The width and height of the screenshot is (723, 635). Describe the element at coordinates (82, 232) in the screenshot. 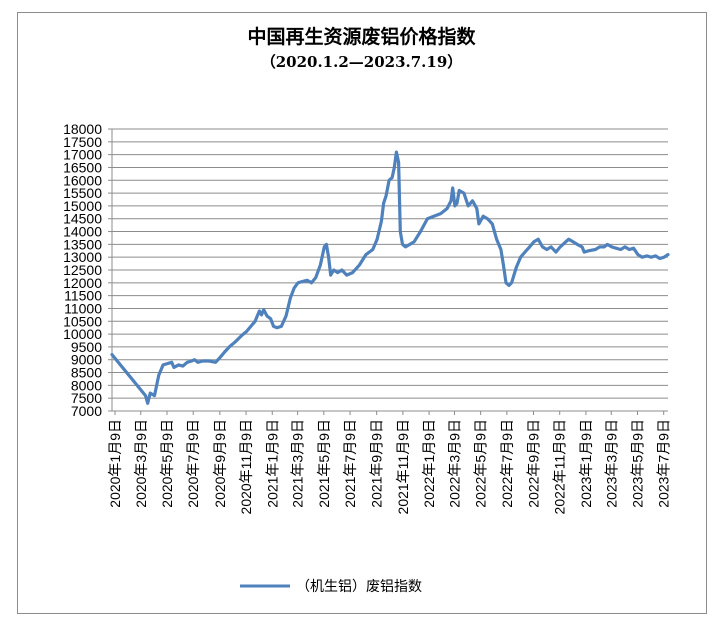

I see `y-tick-label-14000: 14000` at that location.